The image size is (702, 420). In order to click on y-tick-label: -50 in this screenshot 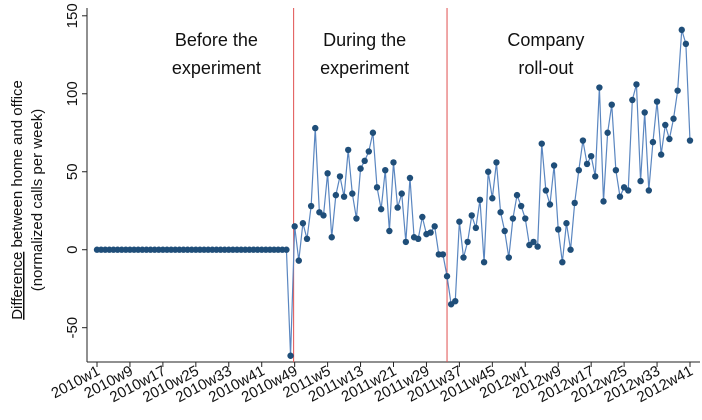, I will do `click(72, 328)`.